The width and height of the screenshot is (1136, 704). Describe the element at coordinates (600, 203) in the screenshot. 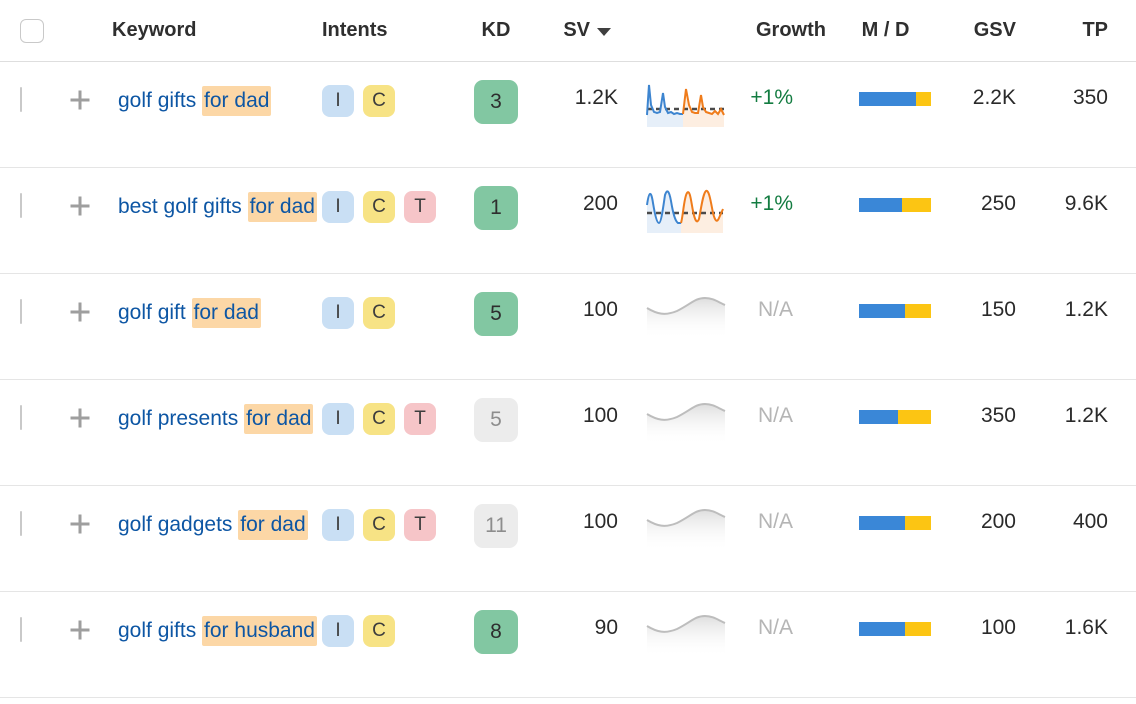

I see `search-volume-value: 200` at that location.